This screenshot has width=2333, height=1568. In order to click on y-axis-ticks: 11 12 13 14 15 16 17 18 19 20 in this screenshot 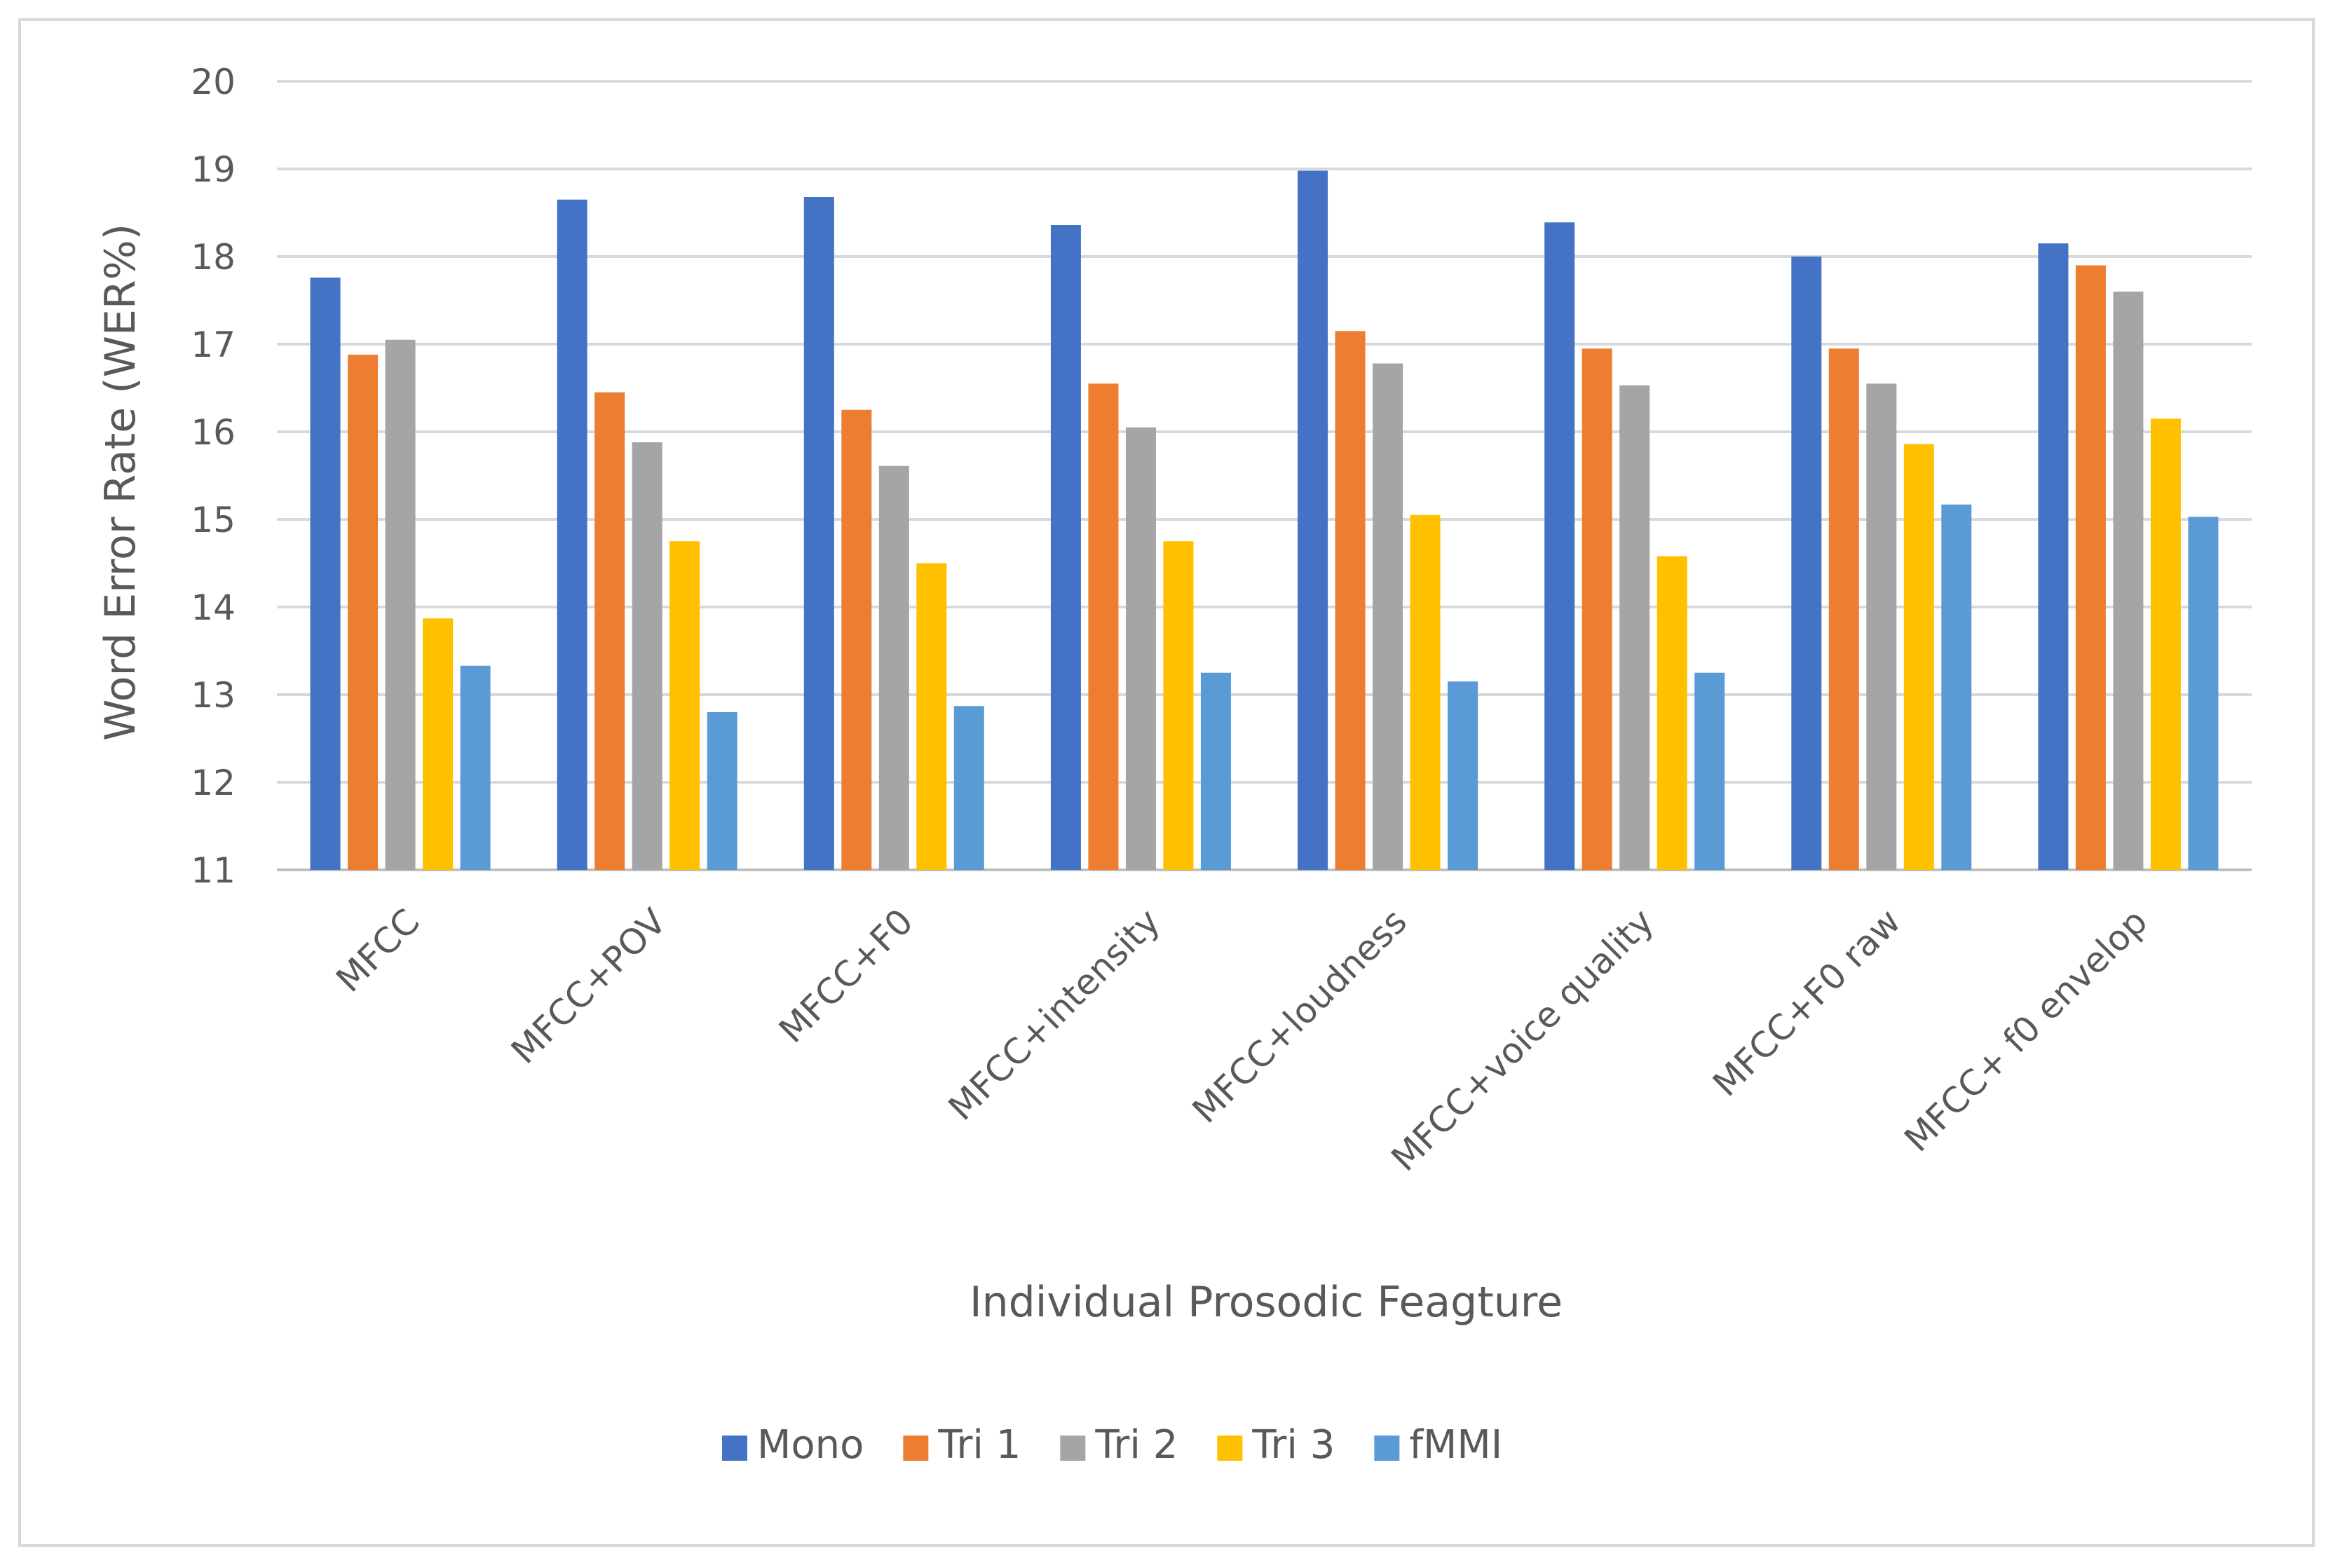, I will do `click(213, 476)`.